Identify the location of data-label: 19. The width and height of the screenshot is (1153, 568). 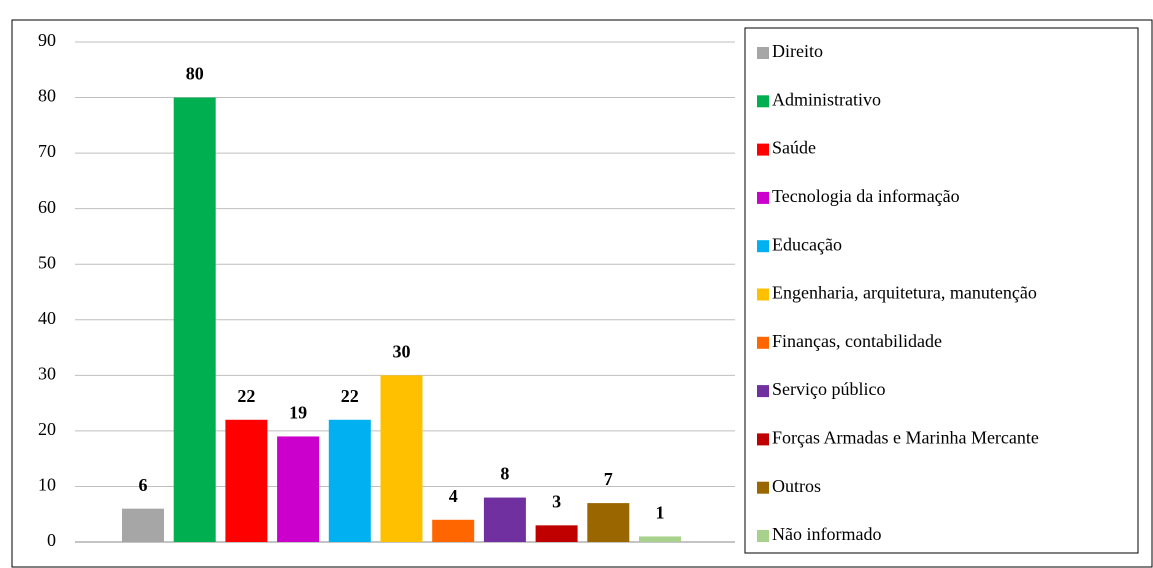
(298, 413).